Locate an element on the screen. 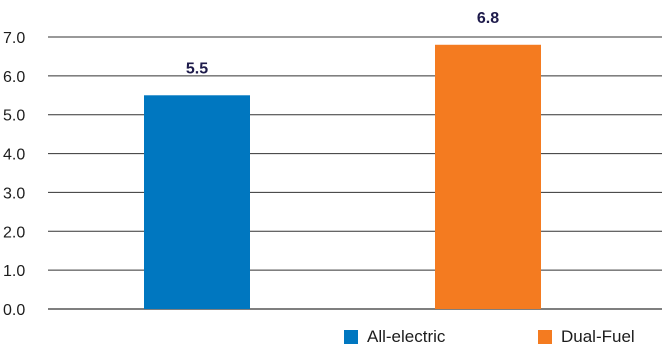  data-label-all-electric: 5.5 is located at coordinates (197, 68).